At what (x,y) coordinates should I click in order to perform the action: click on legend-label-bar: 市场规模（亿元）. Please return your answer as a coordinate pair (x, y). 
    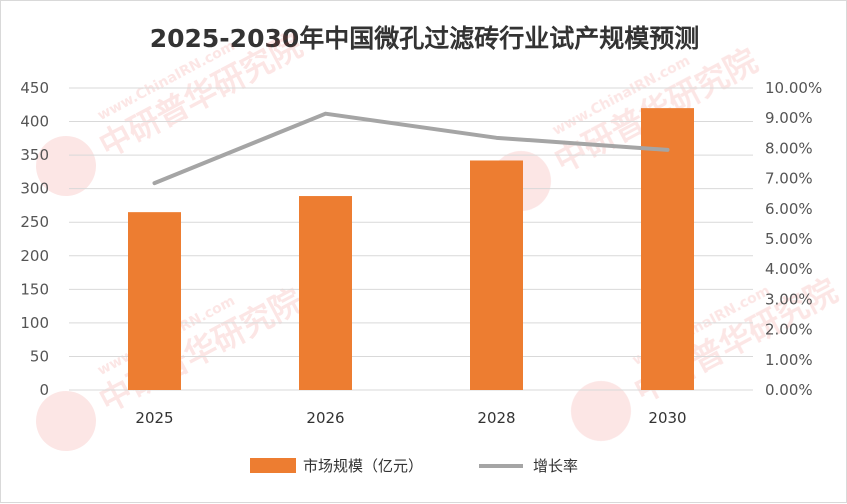
    Looking at the image, I should click on (363, 466).